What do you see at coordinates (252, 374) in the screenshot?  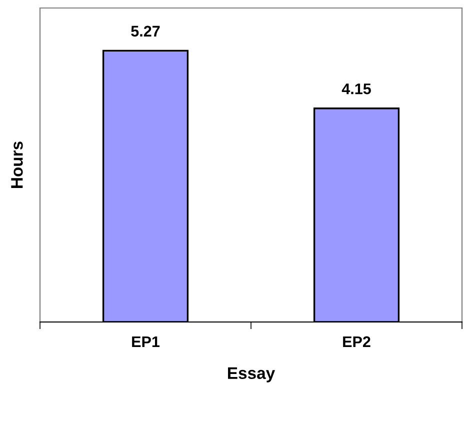 I see `x-axis-title: Essay` at bounding box center [252, 374].